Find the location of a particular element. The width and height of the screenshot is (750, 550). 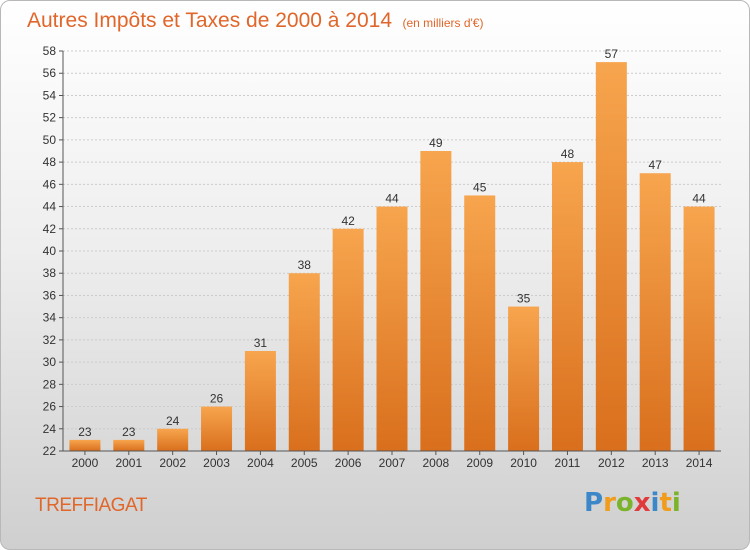

logo-letter: o is located at coordinates (624, 503).